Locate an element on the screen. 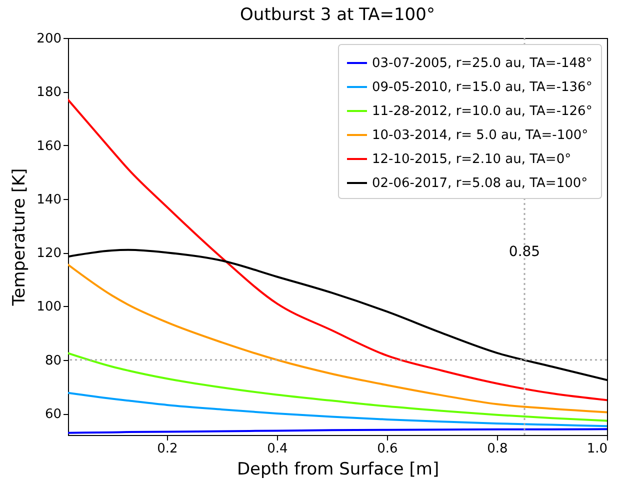 This screenshot has height=504, width=642. y-axis-title: Temperature [K] is located at coordinates (20, 237).